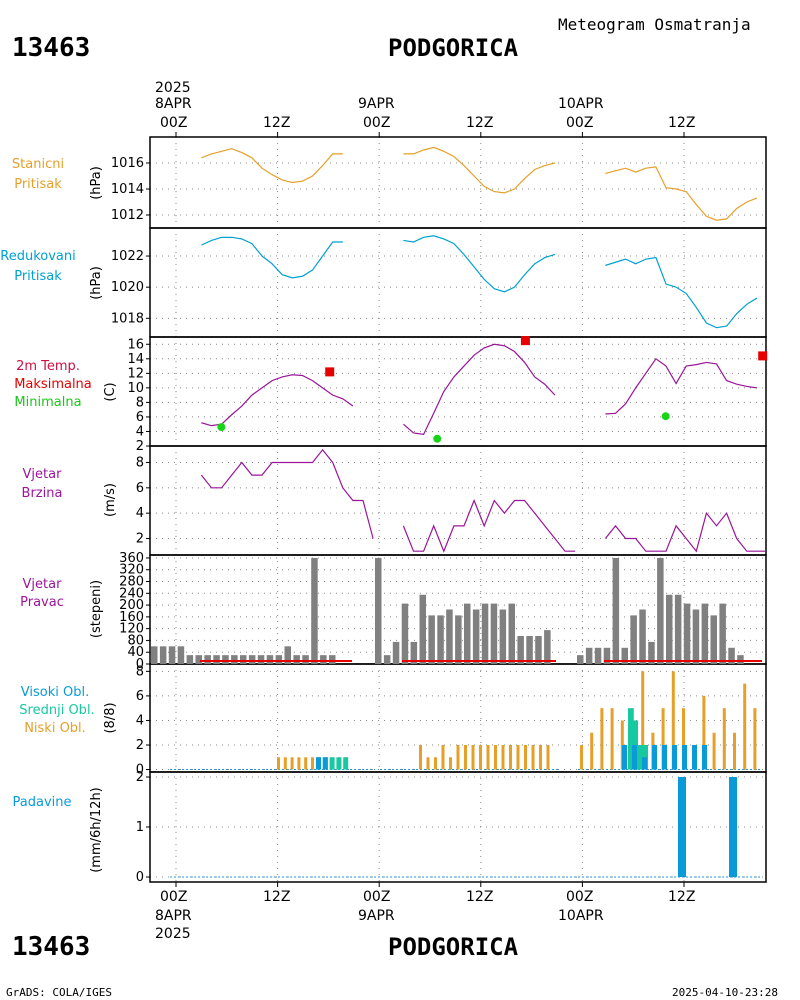 The height and width of the screenshot is (1000, 800). Describe the element at coordinates (272, 166) in the screenshot. I see `stanicni-line-day1` at that location.